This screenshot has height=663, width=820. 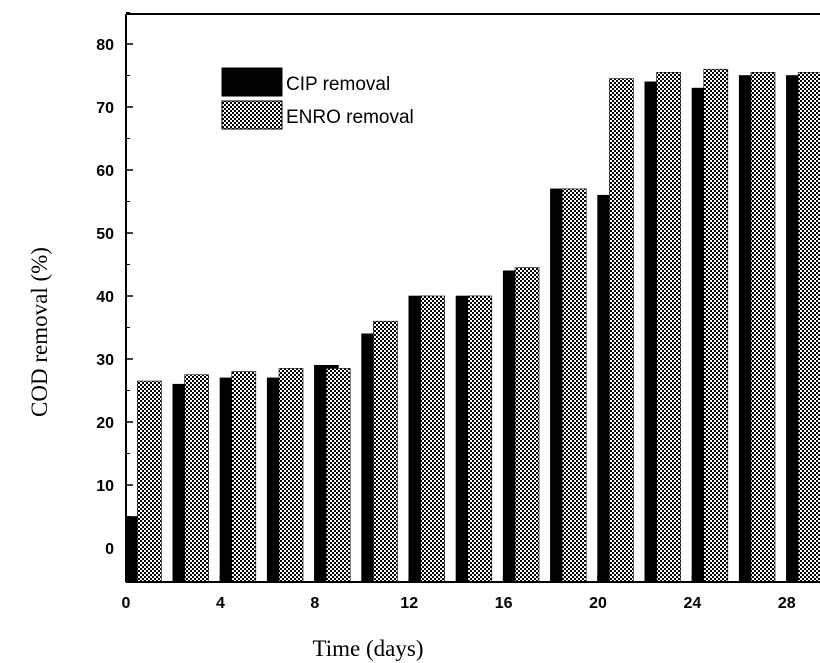 What do you see at coordinates (105, 297) in the screenshot?
I see `y-tick-label-40: 40` at bounding box center [105, 297].